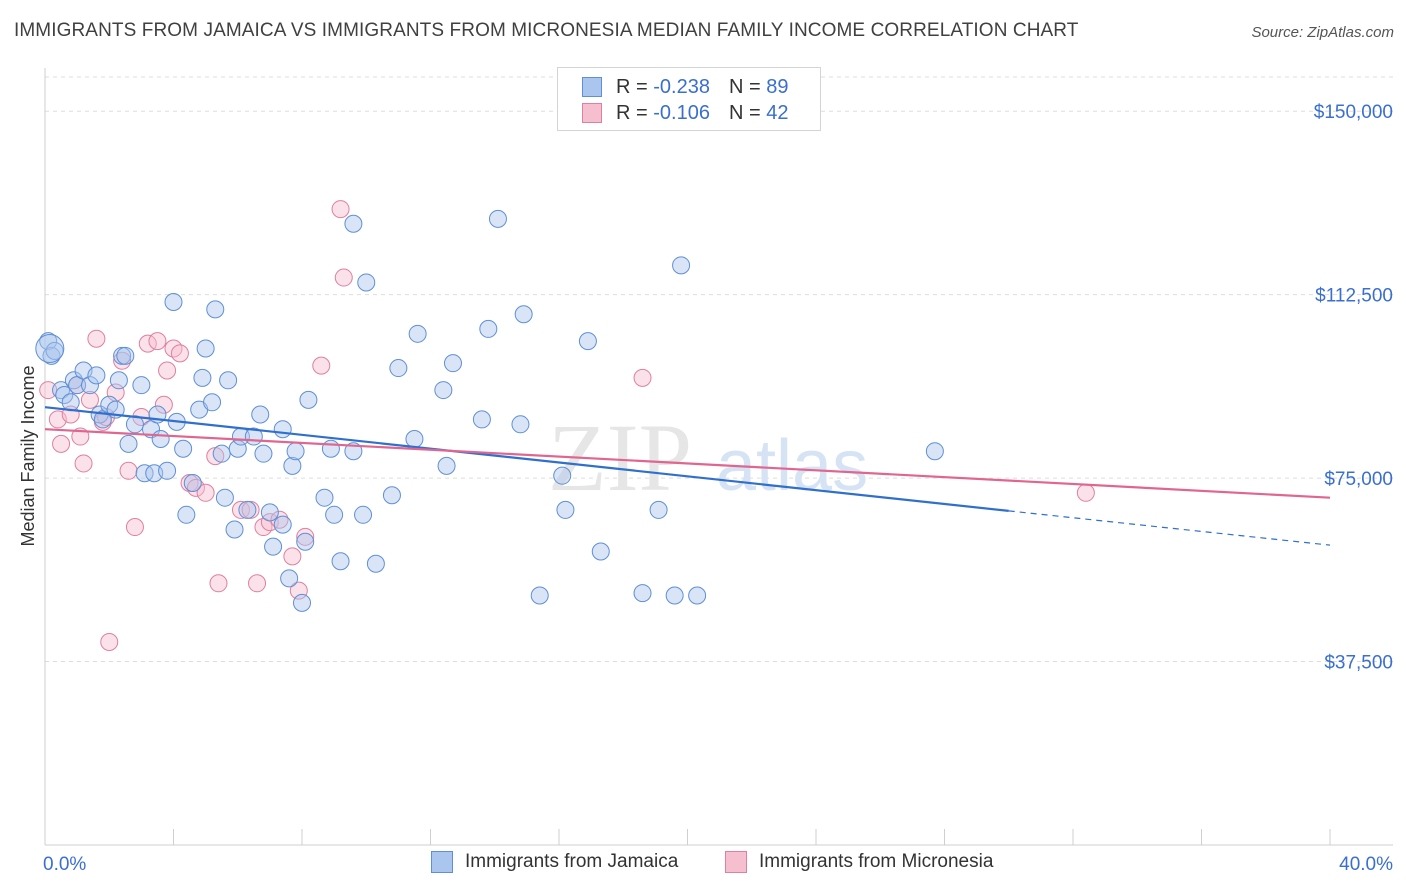  I want to click on legend-r-value: -0.238, so click(681, 86).